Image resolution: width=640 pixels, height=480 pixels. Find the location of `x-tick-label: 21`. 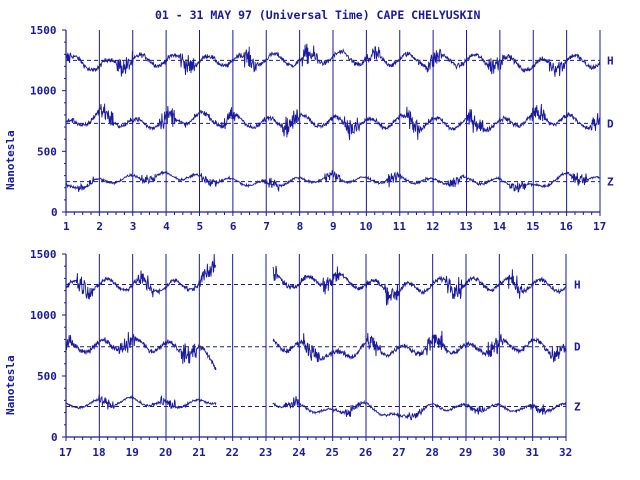

x-tick-label: 21 is located at coordinates (199, 452).